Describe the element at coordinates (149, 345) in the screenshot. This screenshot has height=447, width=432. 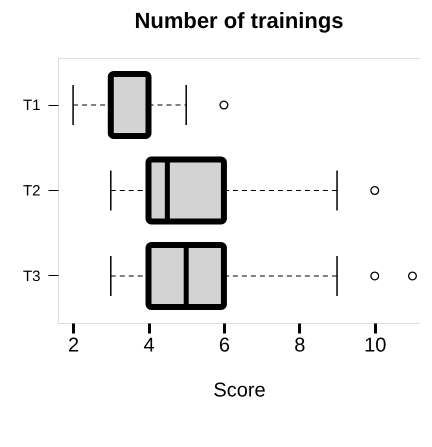
I see `x-tick-label: 4` at that location.